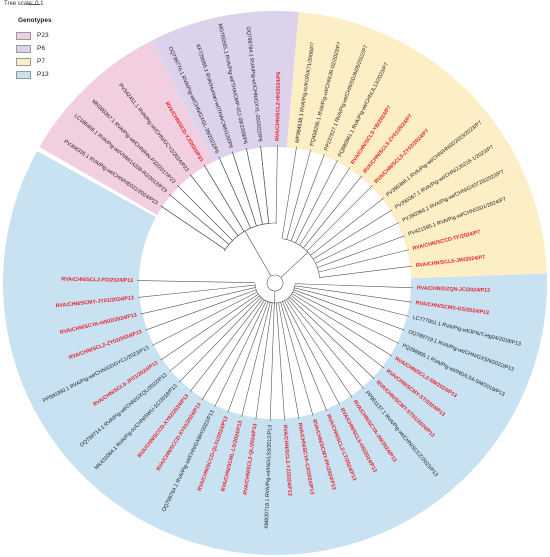 This screenshot has height=557, width=550. What do you see at coordinates (34, 61) in the screenshot?
I see `legend-item-p7: P7` at bounding box center [34, 61].